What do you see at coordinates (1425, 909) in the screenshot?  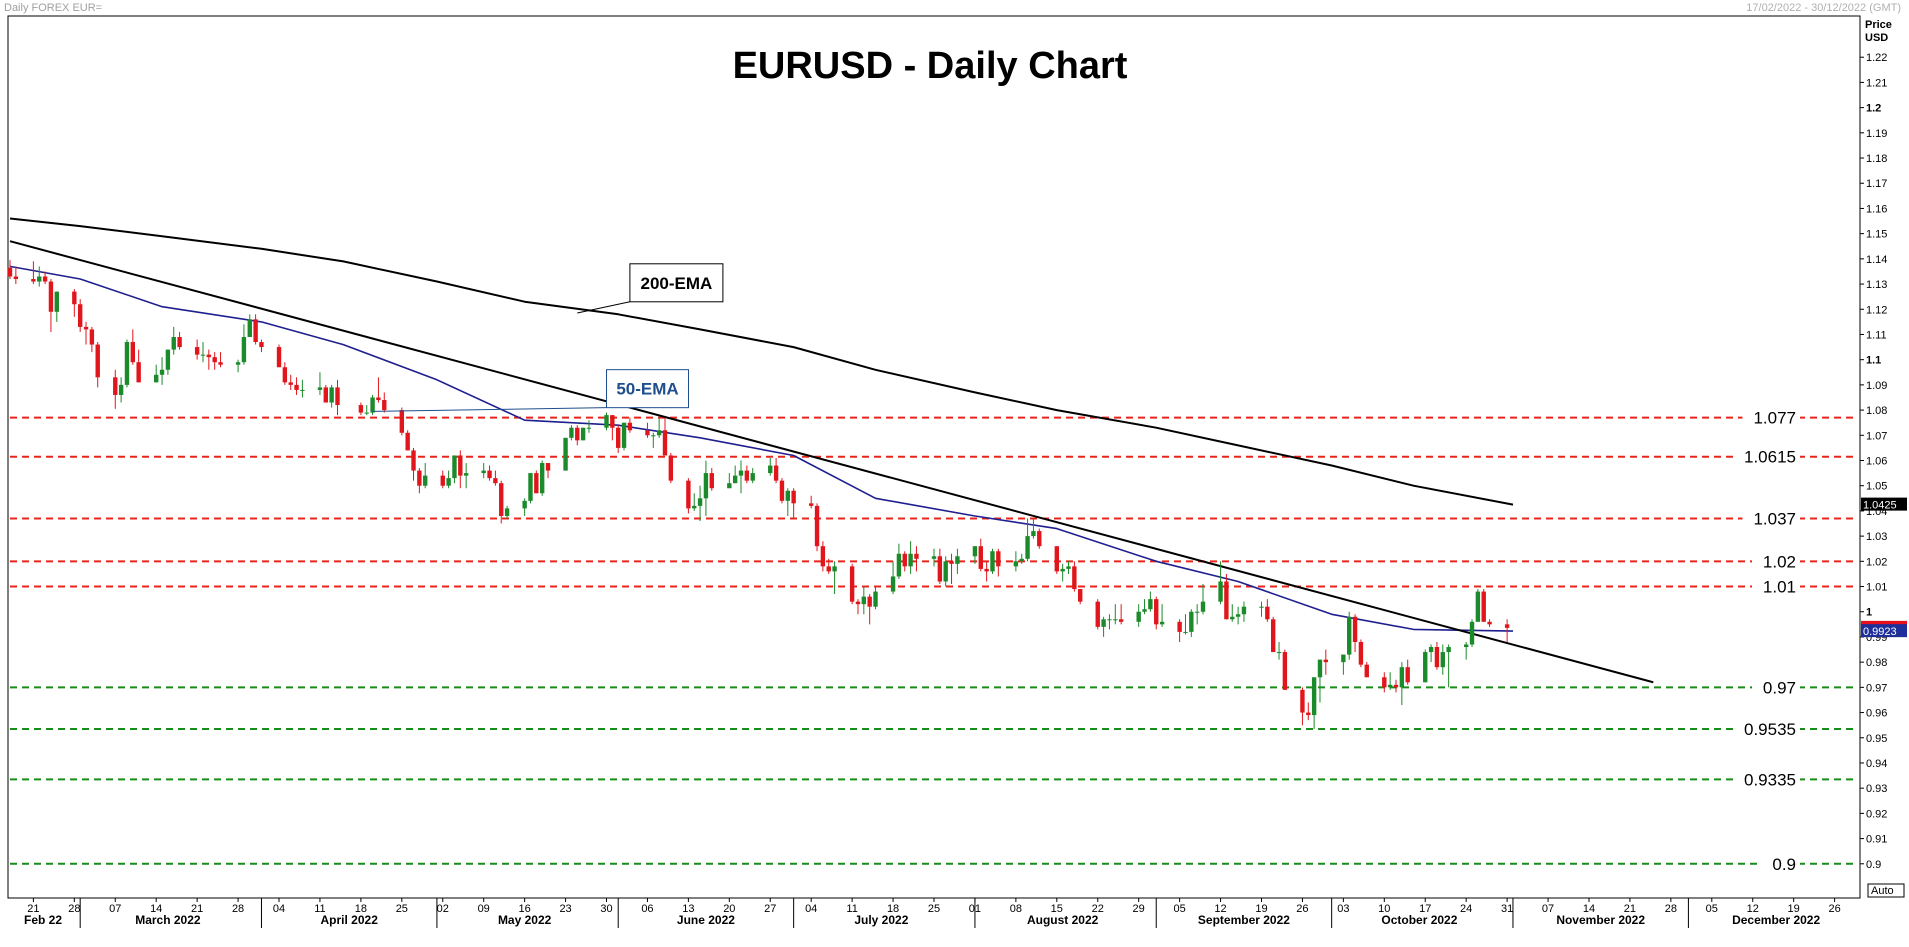 I see `x-tick-label: 17` at bounding box center [1425, 909].